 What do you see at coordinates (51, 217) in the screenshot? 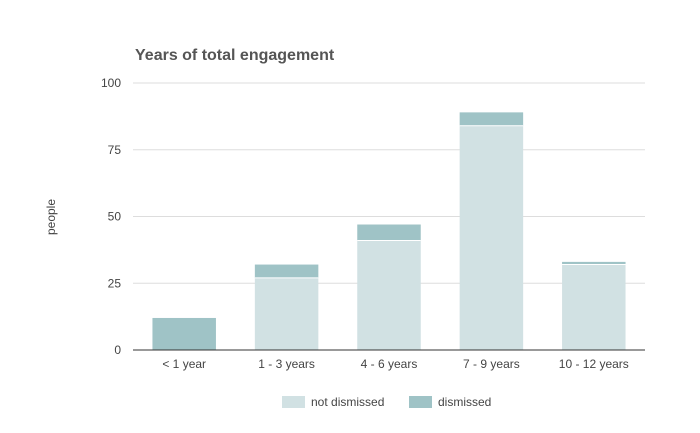
I see `y-axis-title: people` at bounding box center [51, 217].